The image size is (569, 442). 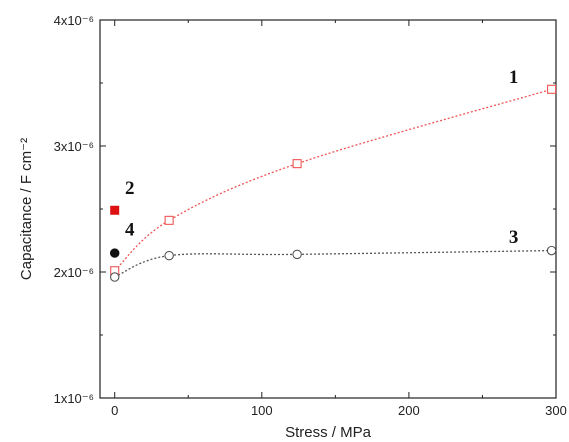 I want to click on series-2-point, so click(x=115, y=210).